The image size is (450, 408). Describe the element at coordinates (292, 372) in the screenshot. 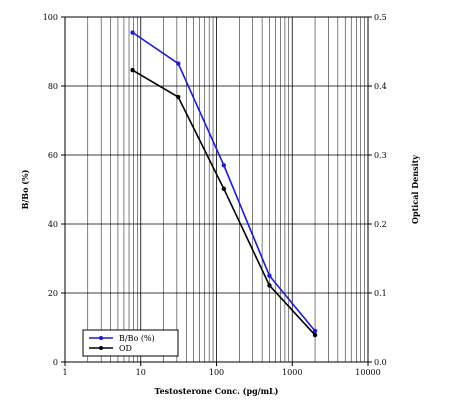

I see `x-tick-label: 1000` at that location.